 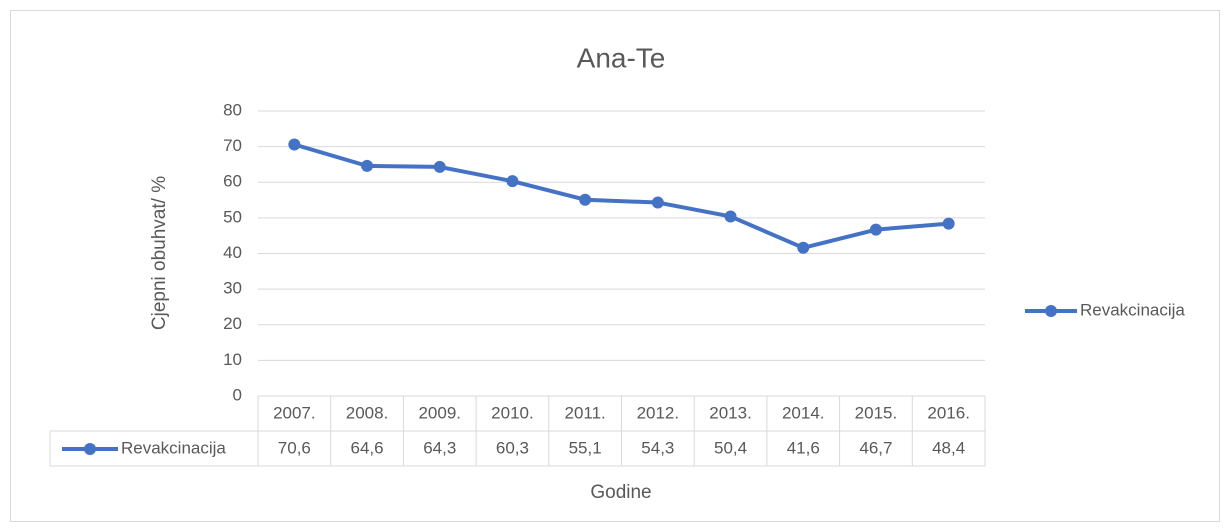 What do you see at coordinates (294, 447) in the screenshot?
I see `table-value: 70,6` at bounding box center [294, 447].